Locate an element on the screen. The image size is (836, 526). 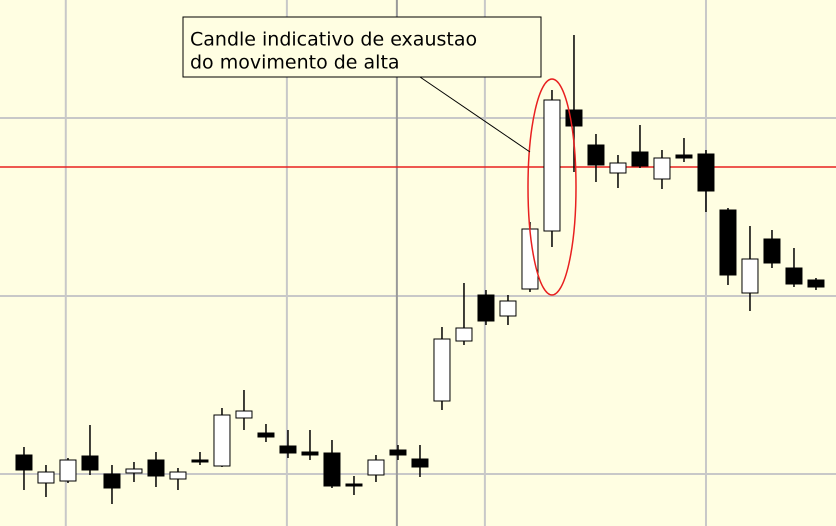
annotation-box is located at coordinates (362, 47).